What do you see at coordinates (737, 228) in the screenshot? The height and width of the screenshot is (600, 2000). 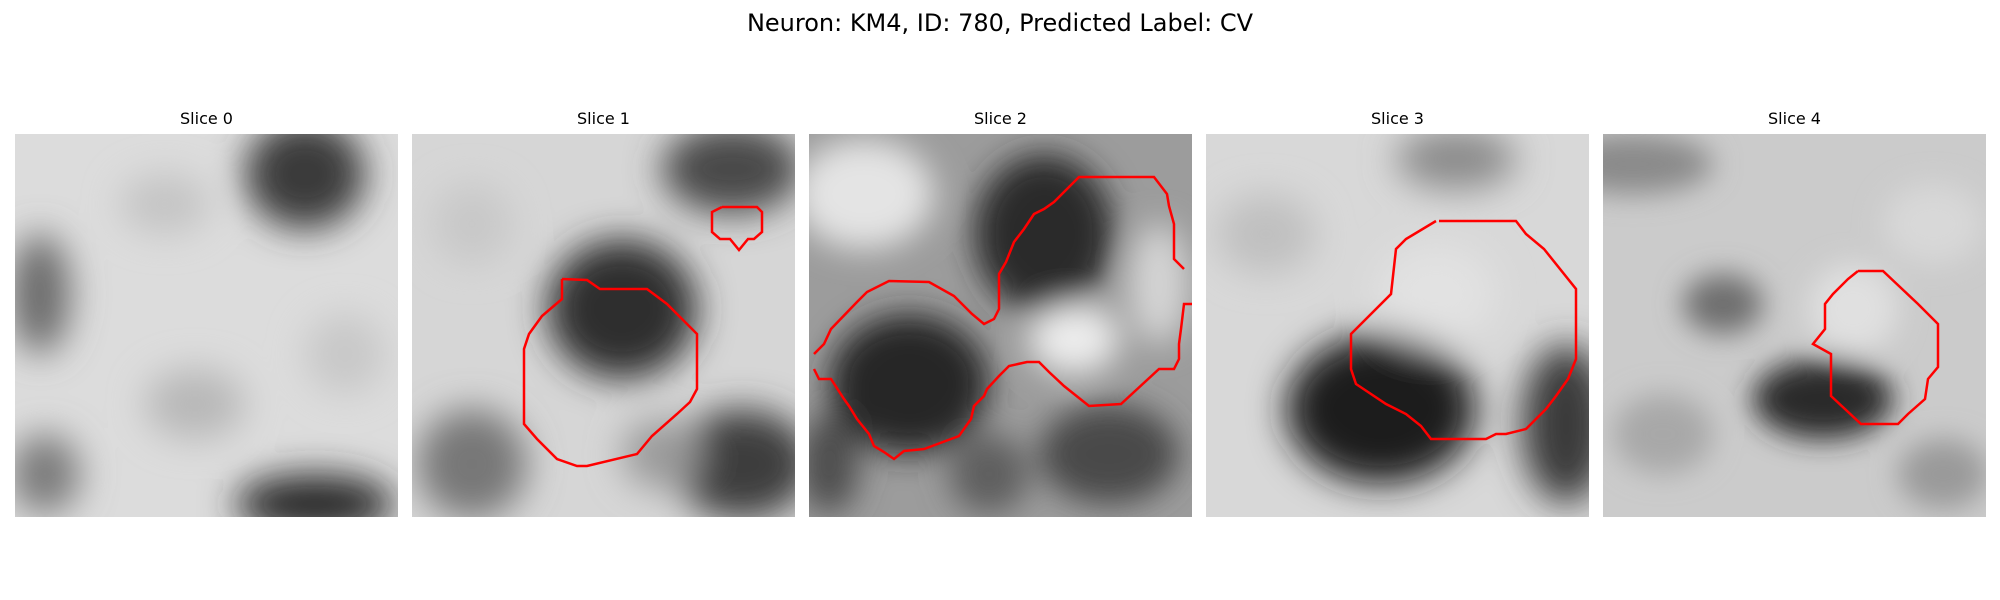 I see `contour-1b` at bounding box center [737, 228].